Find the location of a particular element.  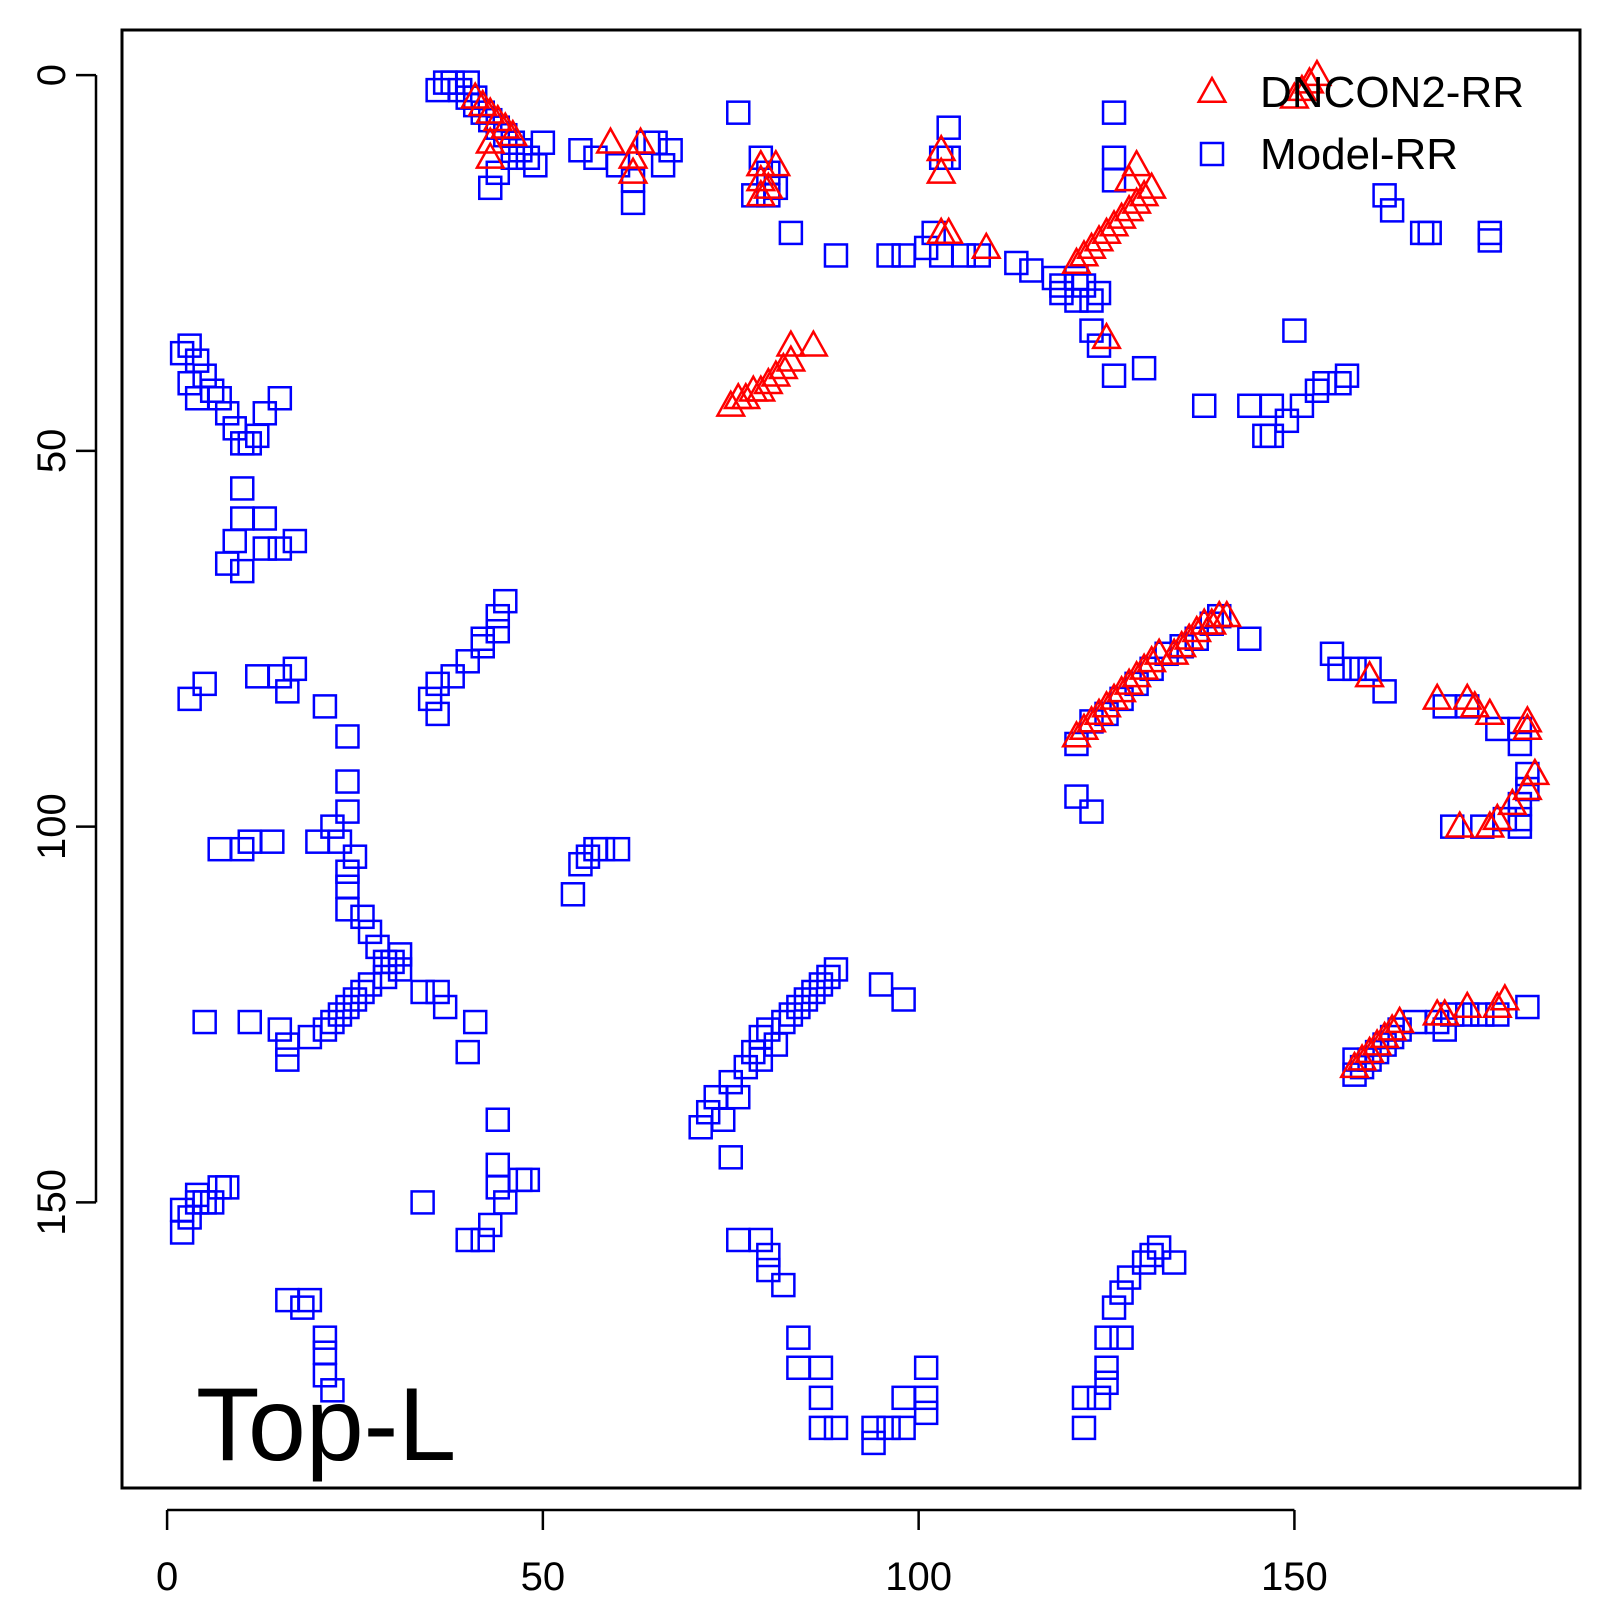

legend-square-icon is located at coordinates (1212, 154).